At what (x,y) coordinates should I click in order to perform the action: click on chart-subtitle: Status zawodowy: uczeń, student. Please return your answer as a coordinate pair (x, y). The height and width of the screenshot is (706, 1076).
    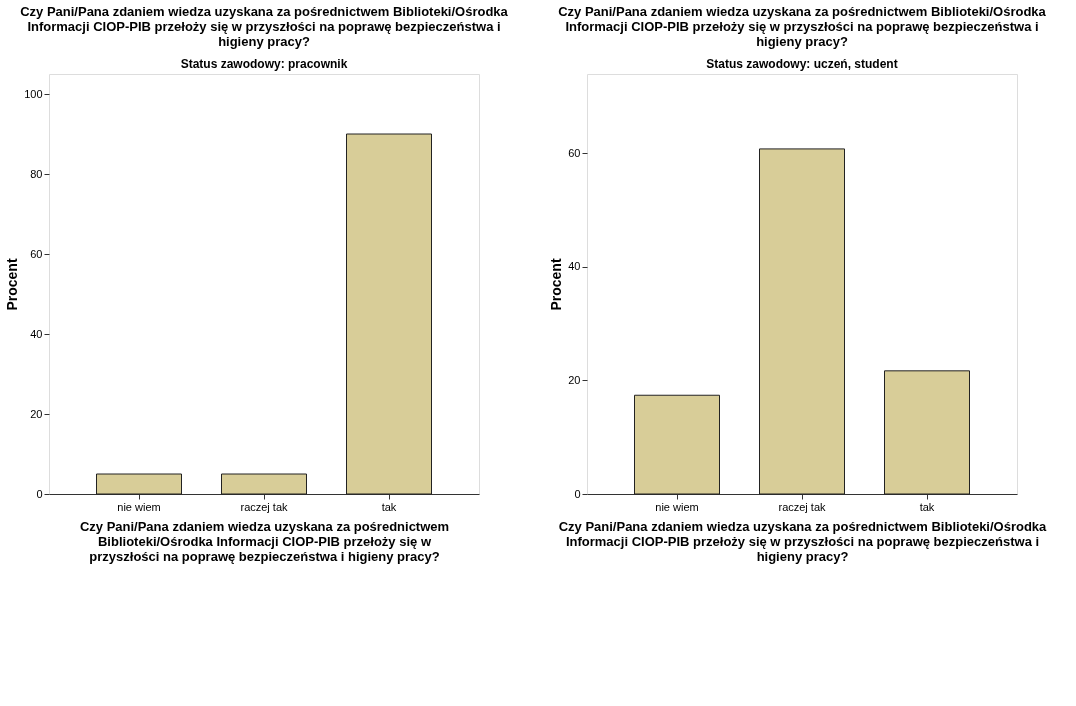
    Looking at the image, I should click on (802, 64).